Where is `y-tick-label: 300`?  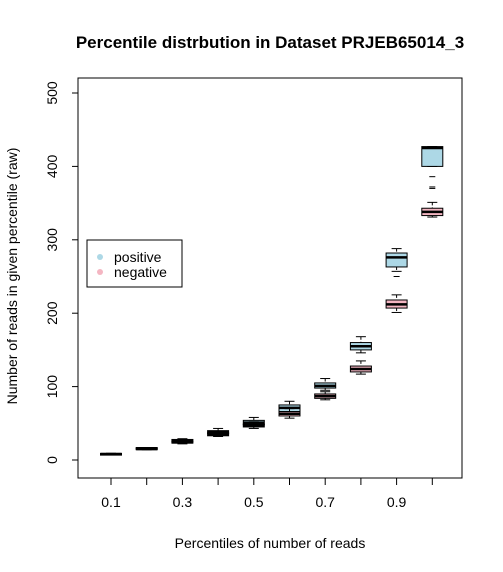
y-tick-label: 300 is located at coordinates (52, 240).